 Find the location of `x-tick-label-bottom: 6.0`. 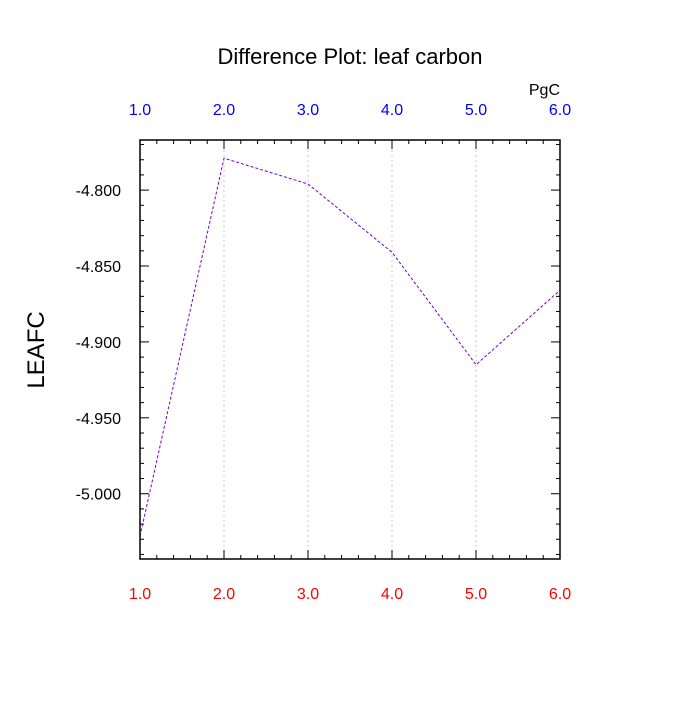

x-tick-label-bottom: 6.0 is located at coordinates (560, 594).